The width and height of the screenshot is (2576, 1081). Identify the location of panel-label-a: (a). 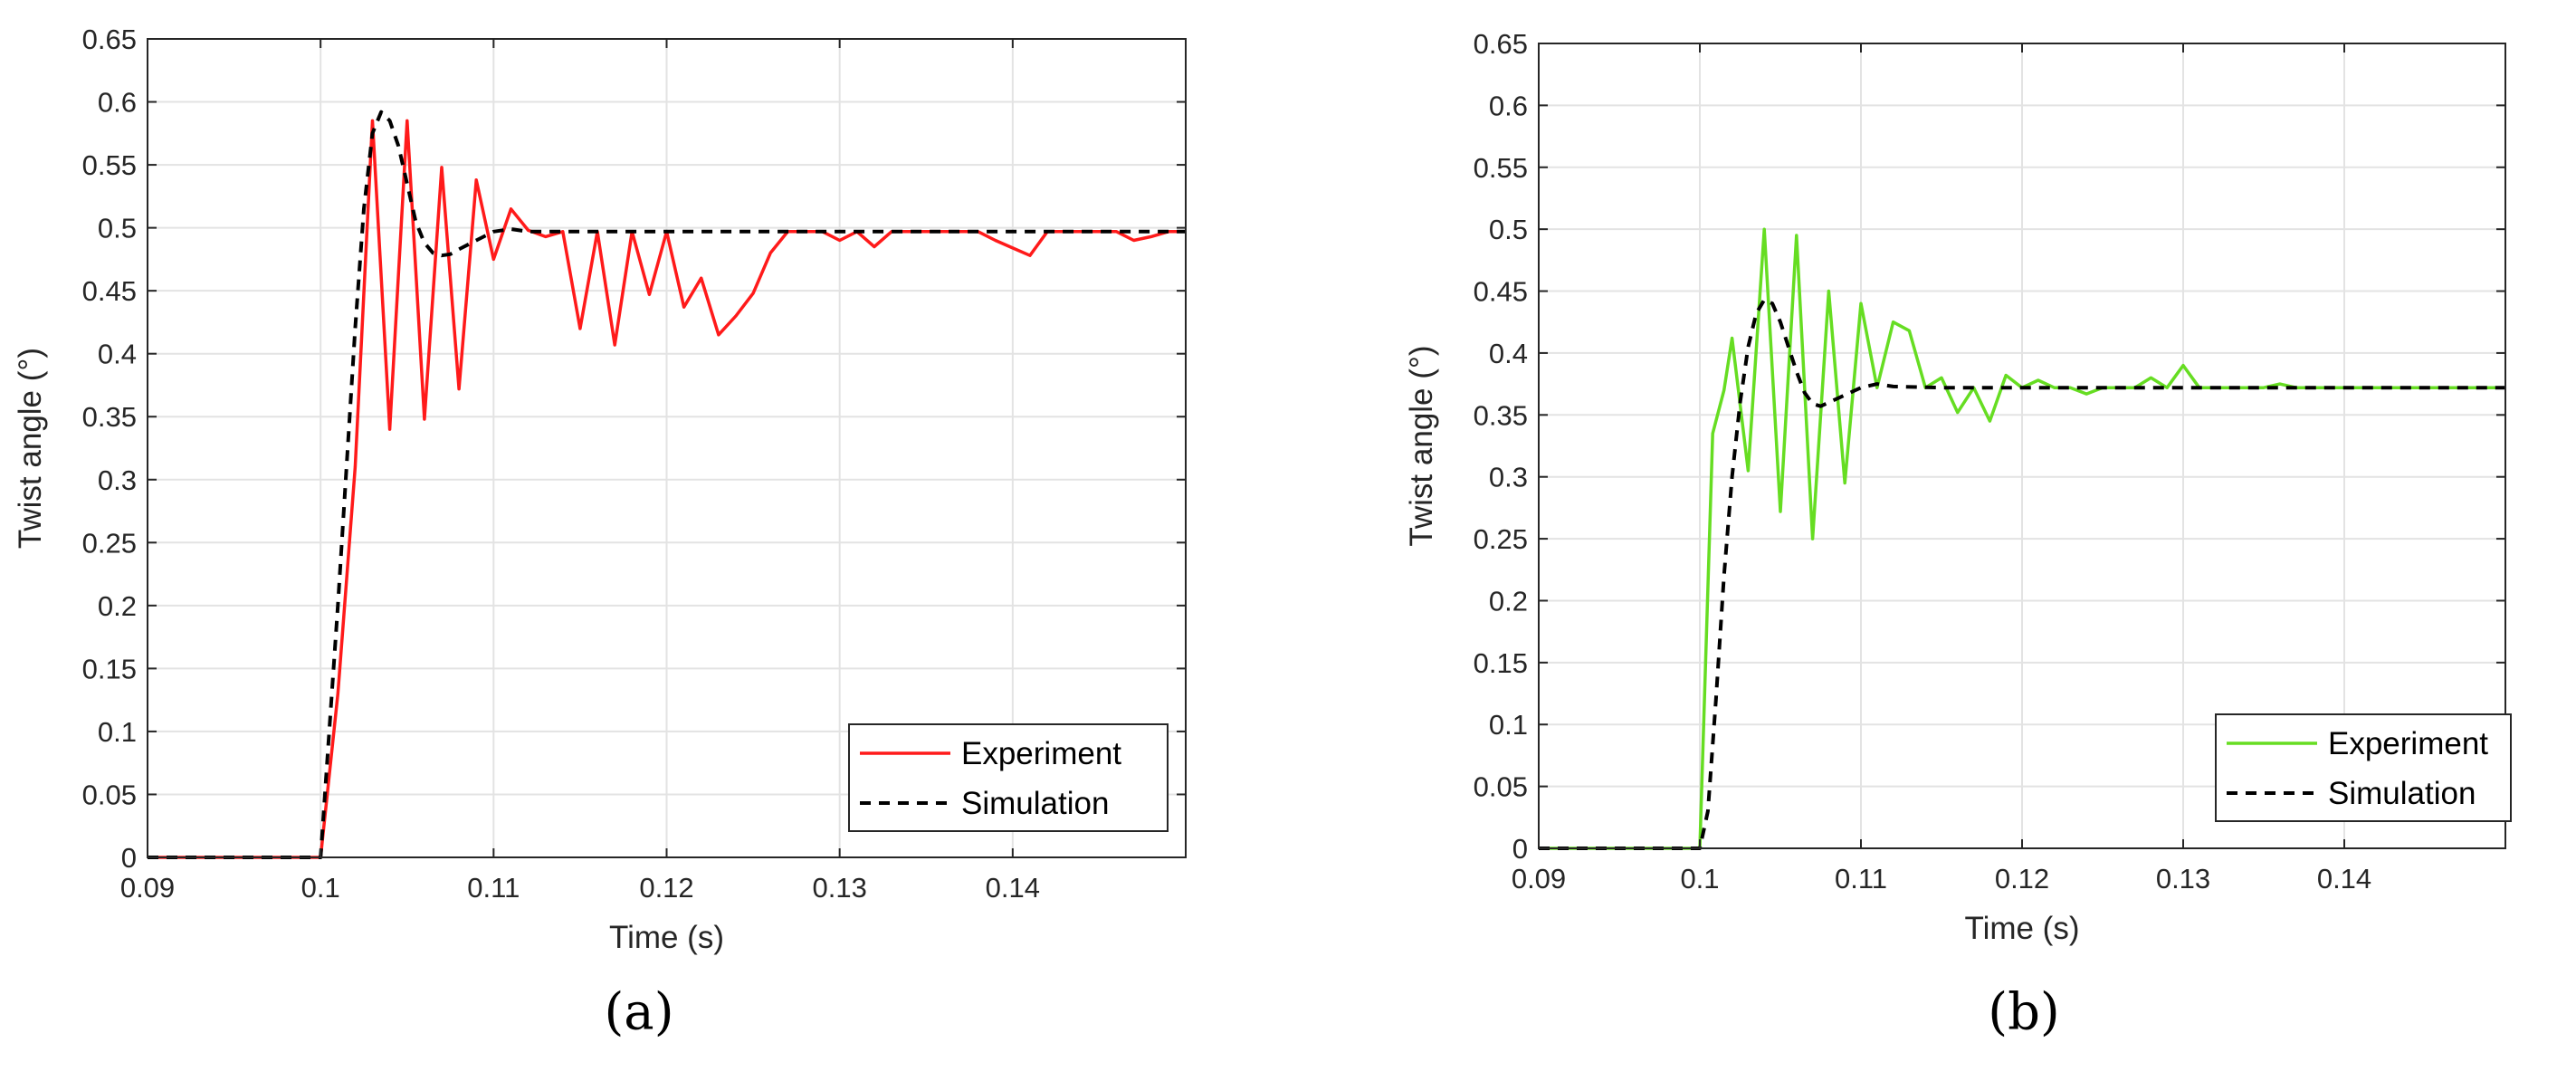
(639, 1012).